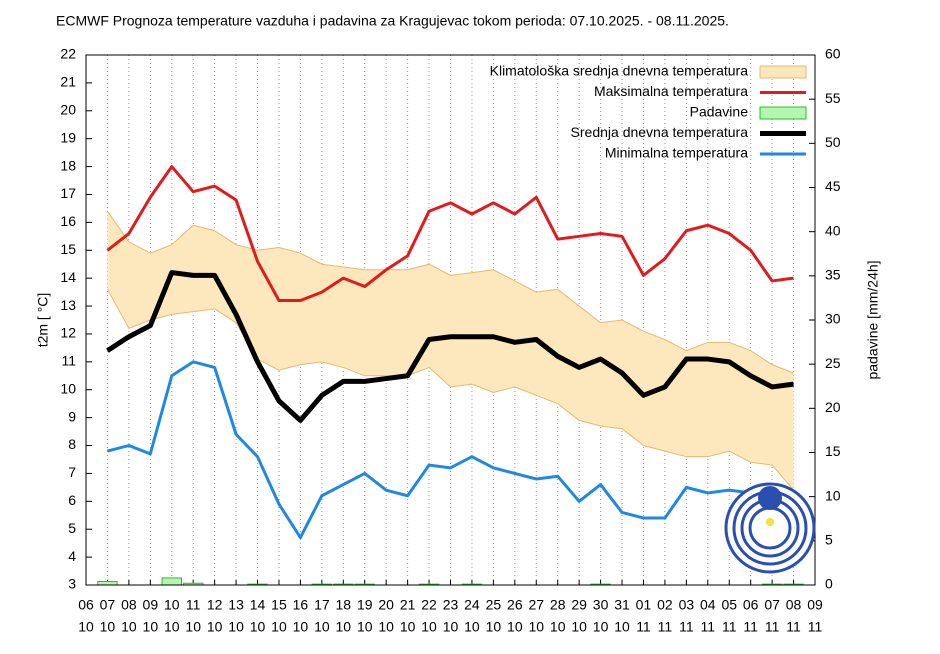 This screenshot has height=654, width=940. I want to click on x-tick-label: 19, so click(365, 605).